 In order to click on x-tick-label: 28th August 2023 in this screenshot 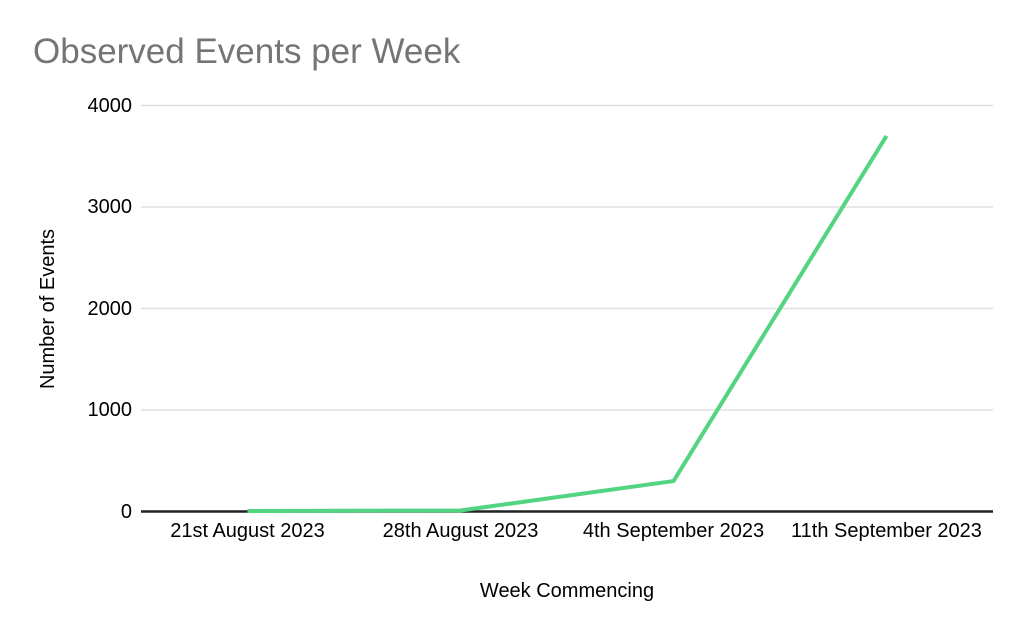, I will do `click(460, 531)`.